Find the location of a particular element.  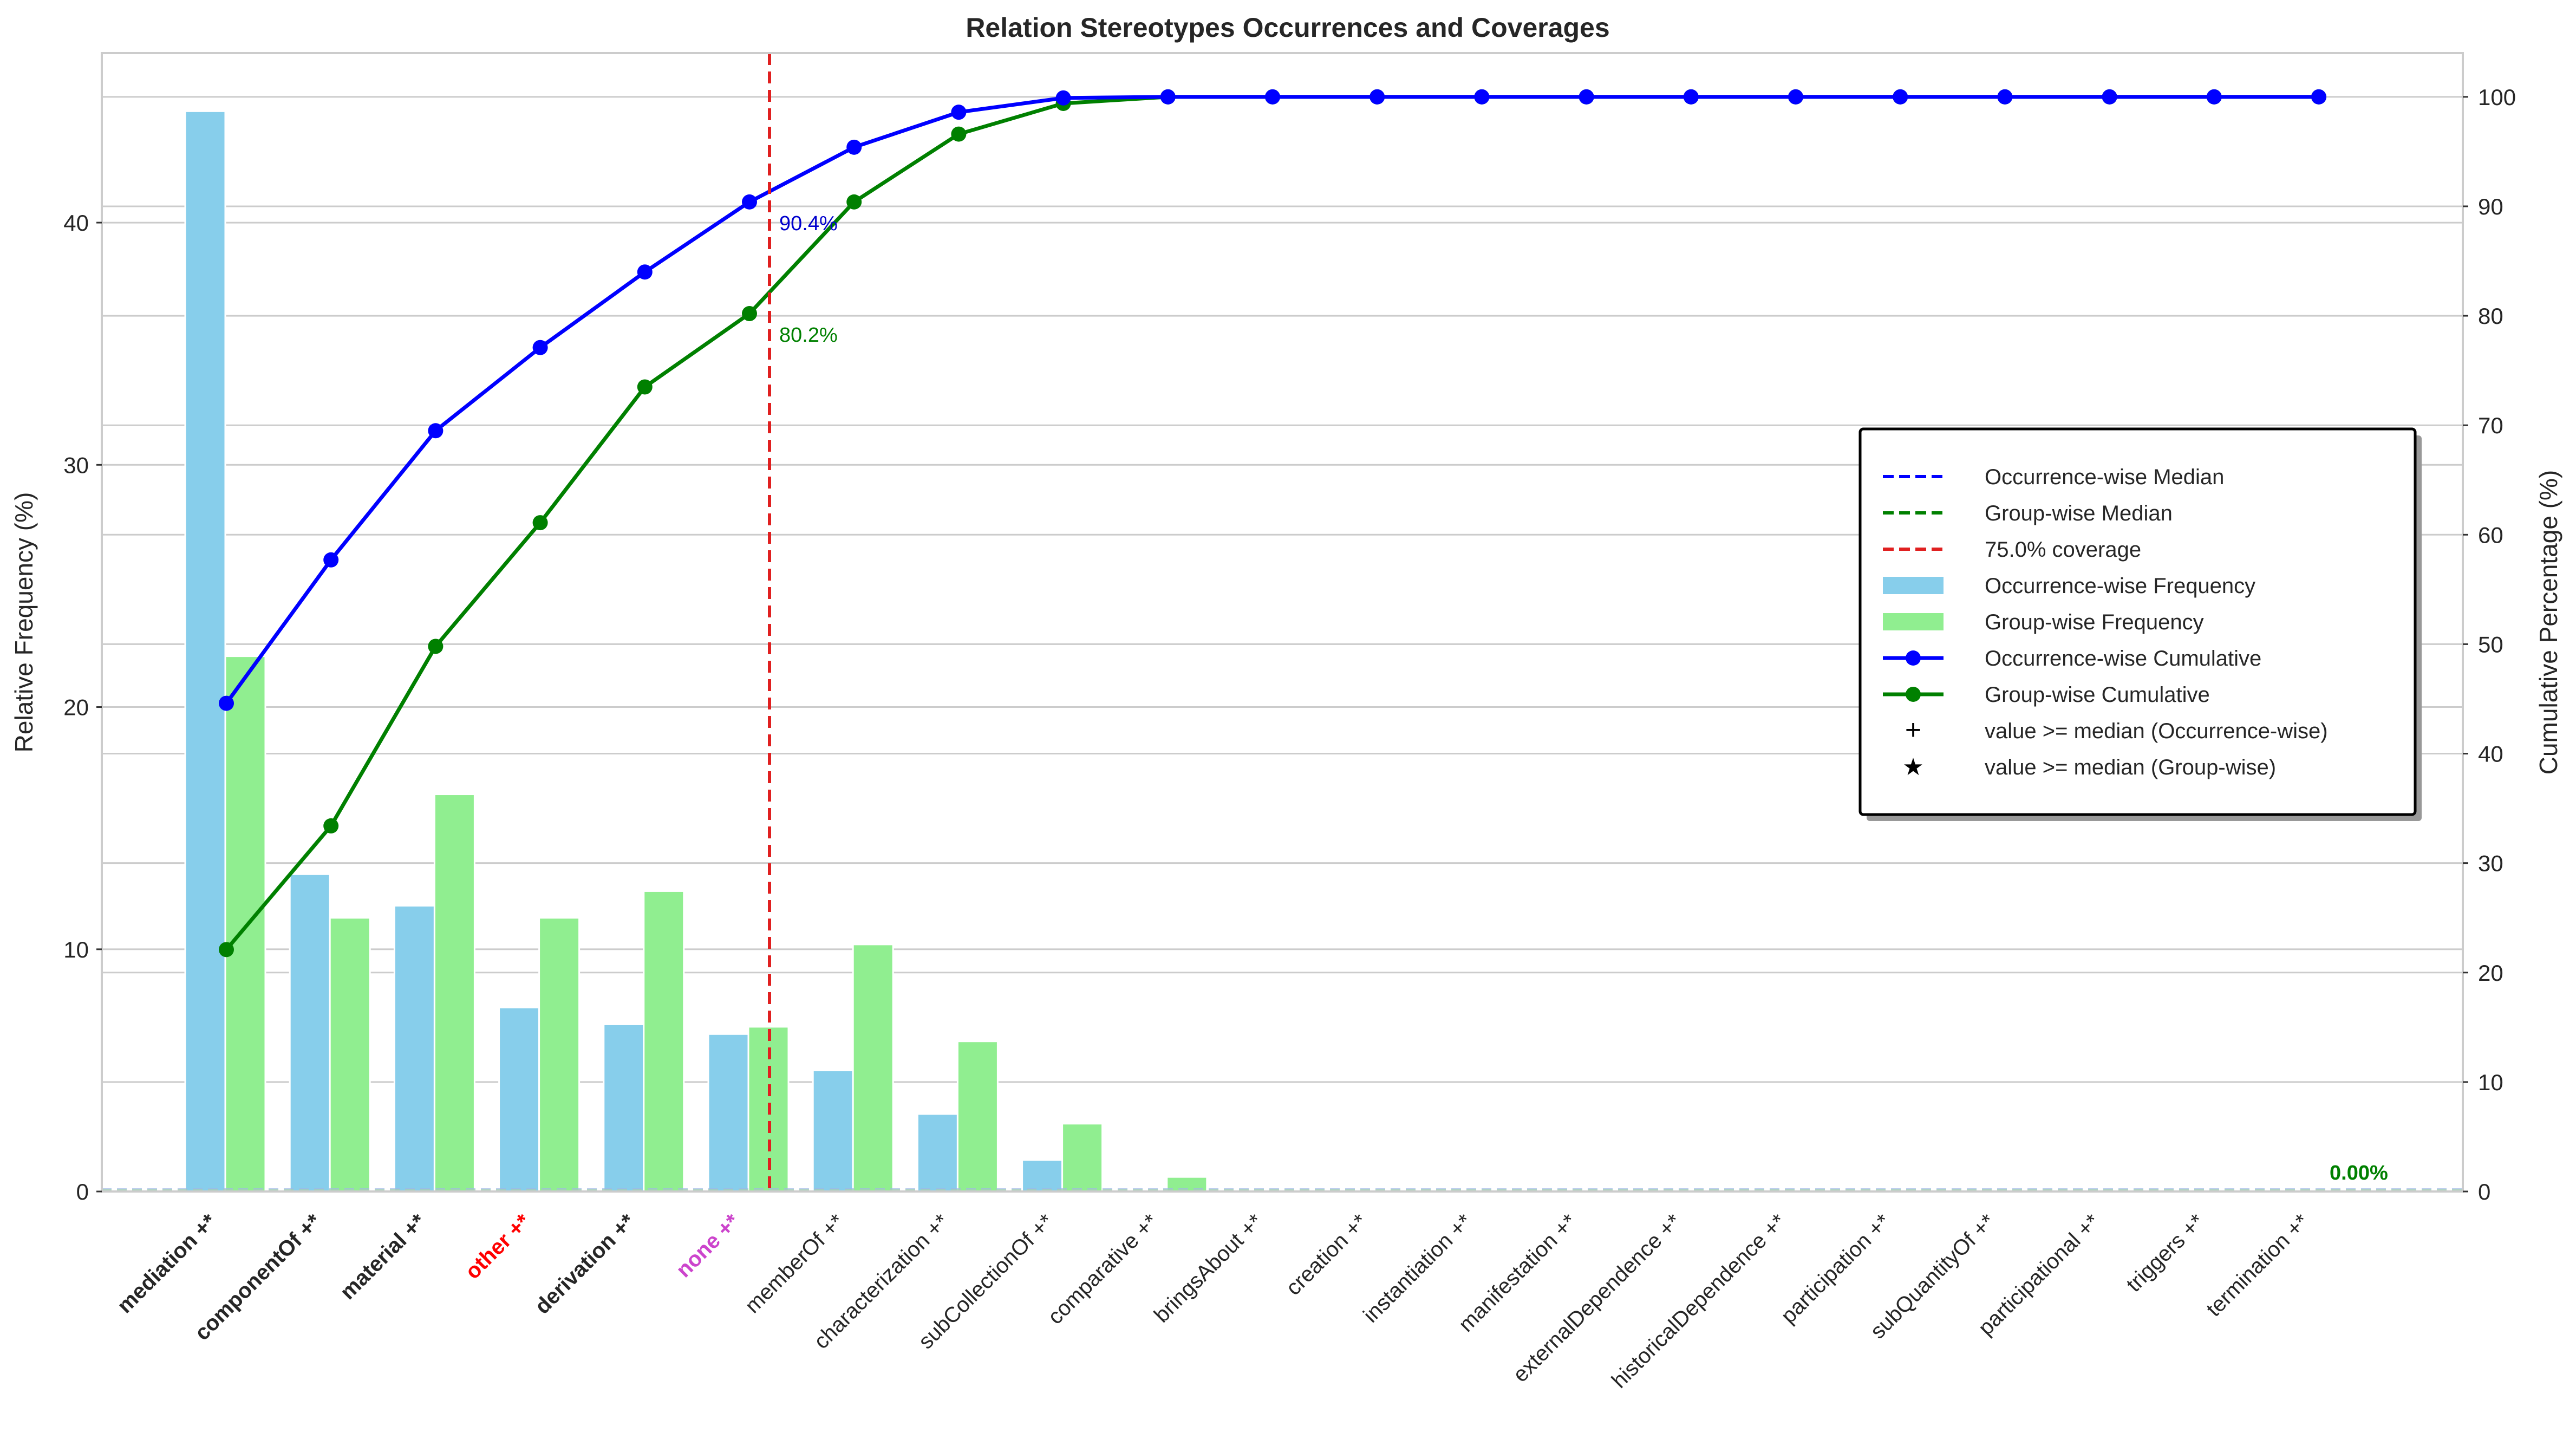

annotation-label: 80.2% is located at coordinates (808, 335).